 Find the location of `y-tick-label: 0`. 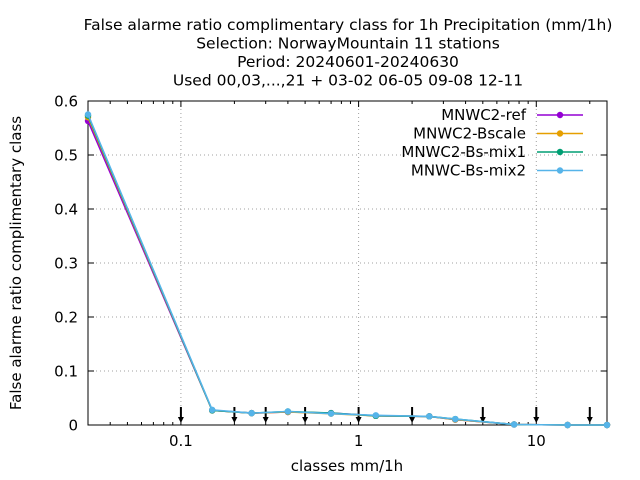

y-tick-label: 0 is located at coordinates (73, 426).